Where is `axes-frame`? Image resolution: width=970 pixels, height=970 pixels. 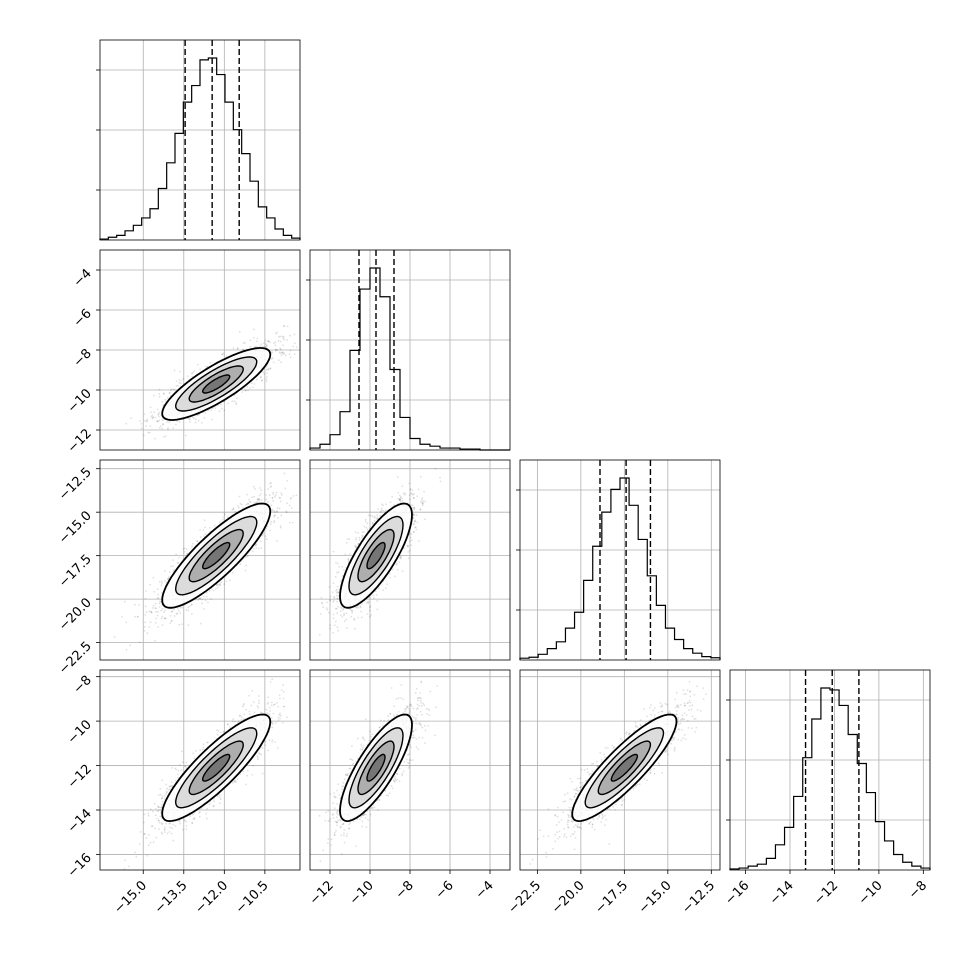 axes-frame is located at coordinates (410, 350).